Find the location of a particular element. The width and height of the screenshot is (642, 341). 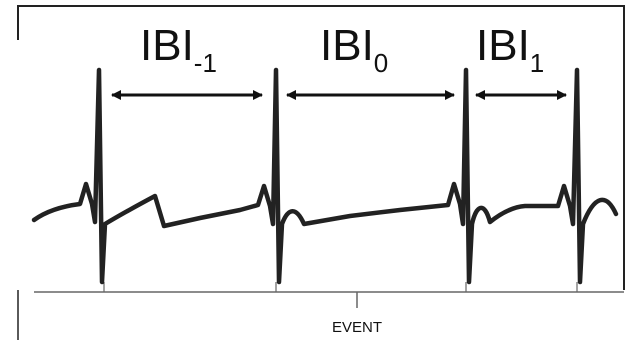

interval-label-ibi-1: IBI1 is located at coordinates (510, 49).